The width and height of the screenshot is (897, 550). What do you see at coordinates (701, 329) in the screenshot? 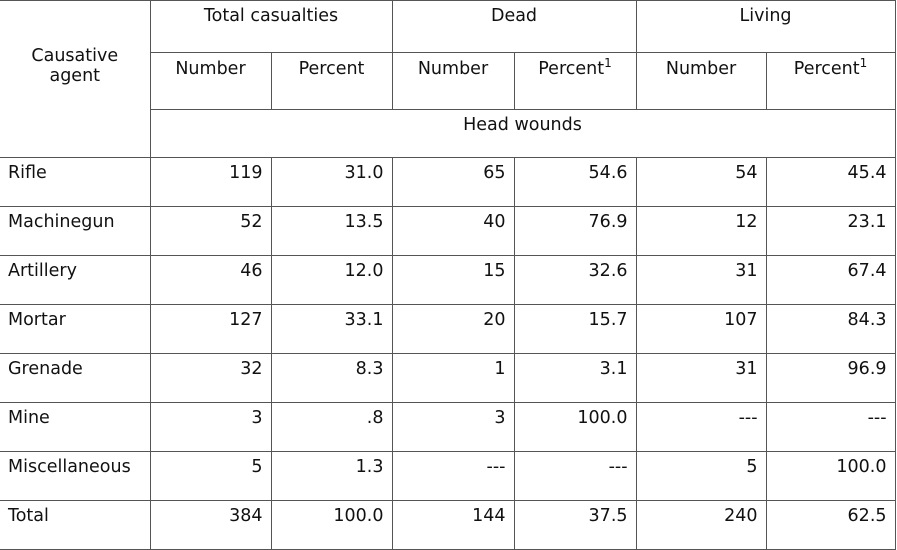
I see `cell-living-number: 107` at bounding box center [701, 329].